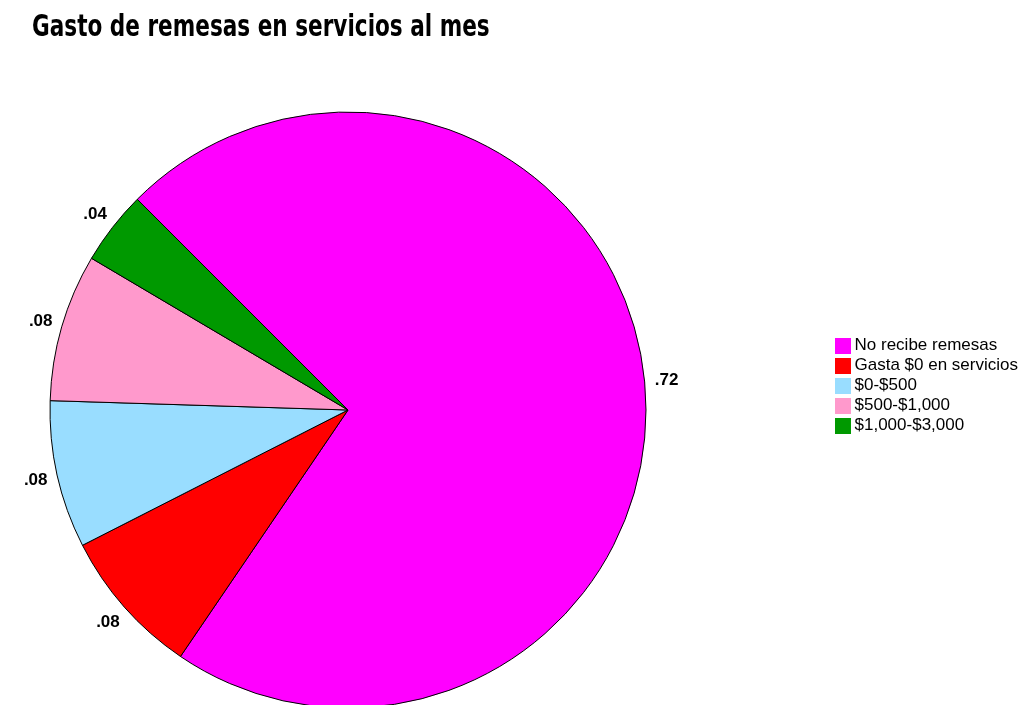 The width and height of the screenshot is (1036, 713). What do you see at coordinates (95, 214) in the screenshot?
I see `data-label: .04` at bounding box center [95, 214].